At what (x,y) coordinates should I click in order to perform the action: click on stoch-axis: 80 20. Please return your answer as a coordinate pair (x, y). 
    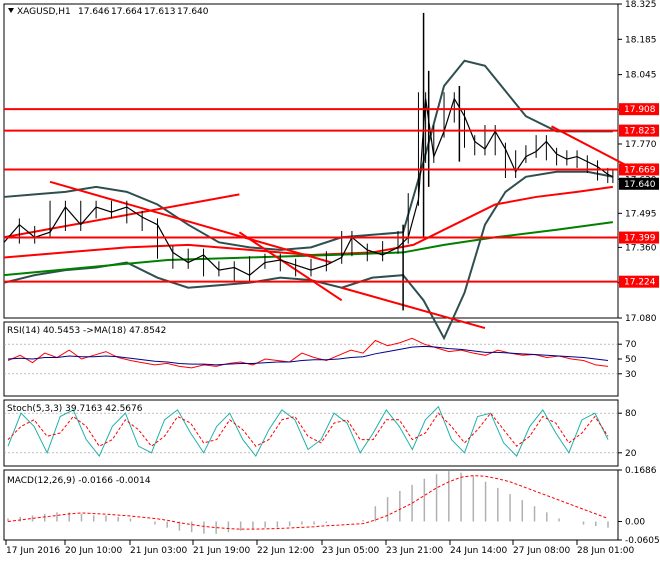
    Looking at the image, I should click on (627, 434).